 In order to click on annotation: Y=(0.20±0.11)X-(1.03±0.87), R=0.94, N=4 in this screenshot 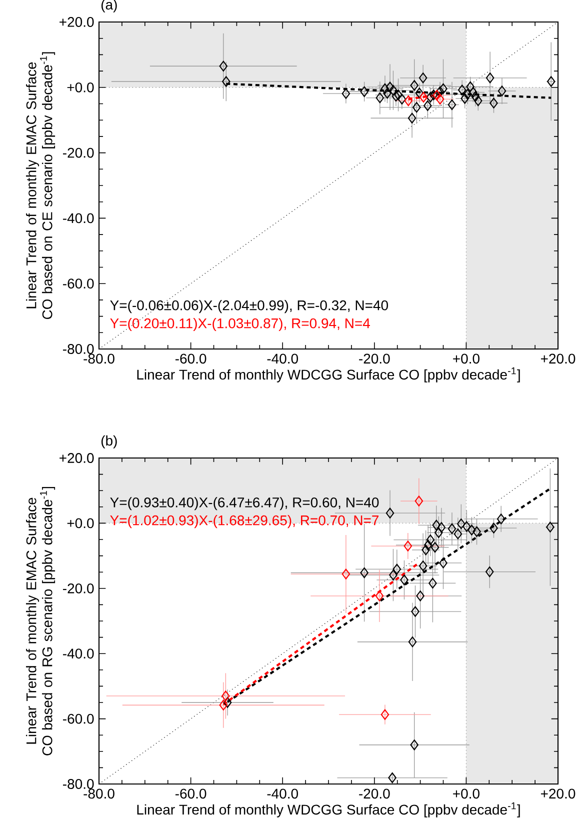, I will do `click(240, 325)`.